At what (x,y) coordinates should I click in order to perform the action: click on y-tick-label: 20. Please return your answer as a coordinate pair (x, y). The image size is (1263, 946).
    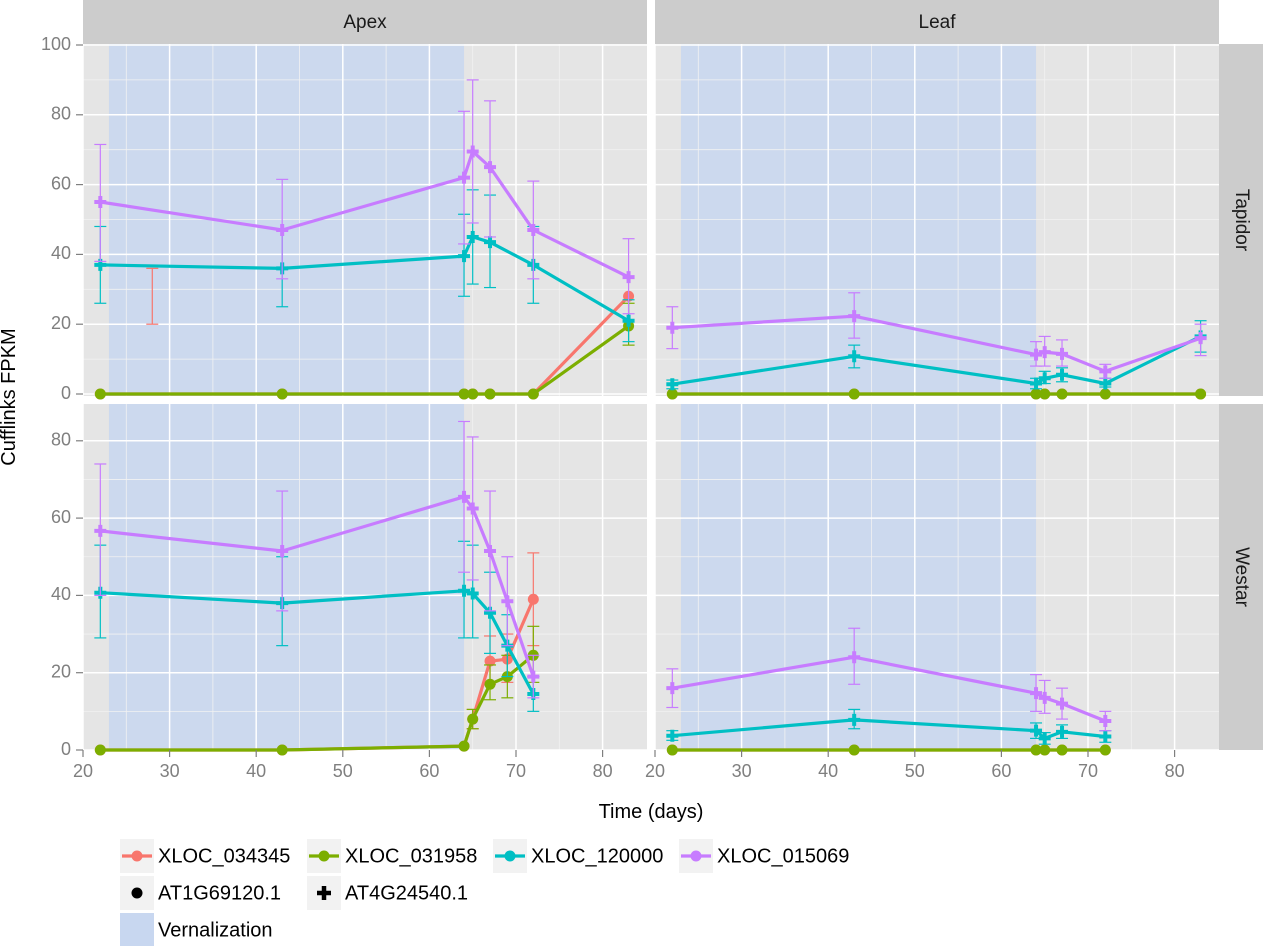
    Looking at the image, I should click on (61, 671).